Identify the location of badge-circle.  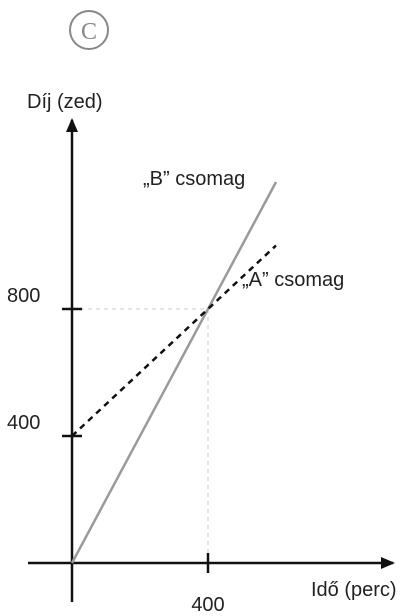
(89, 30).